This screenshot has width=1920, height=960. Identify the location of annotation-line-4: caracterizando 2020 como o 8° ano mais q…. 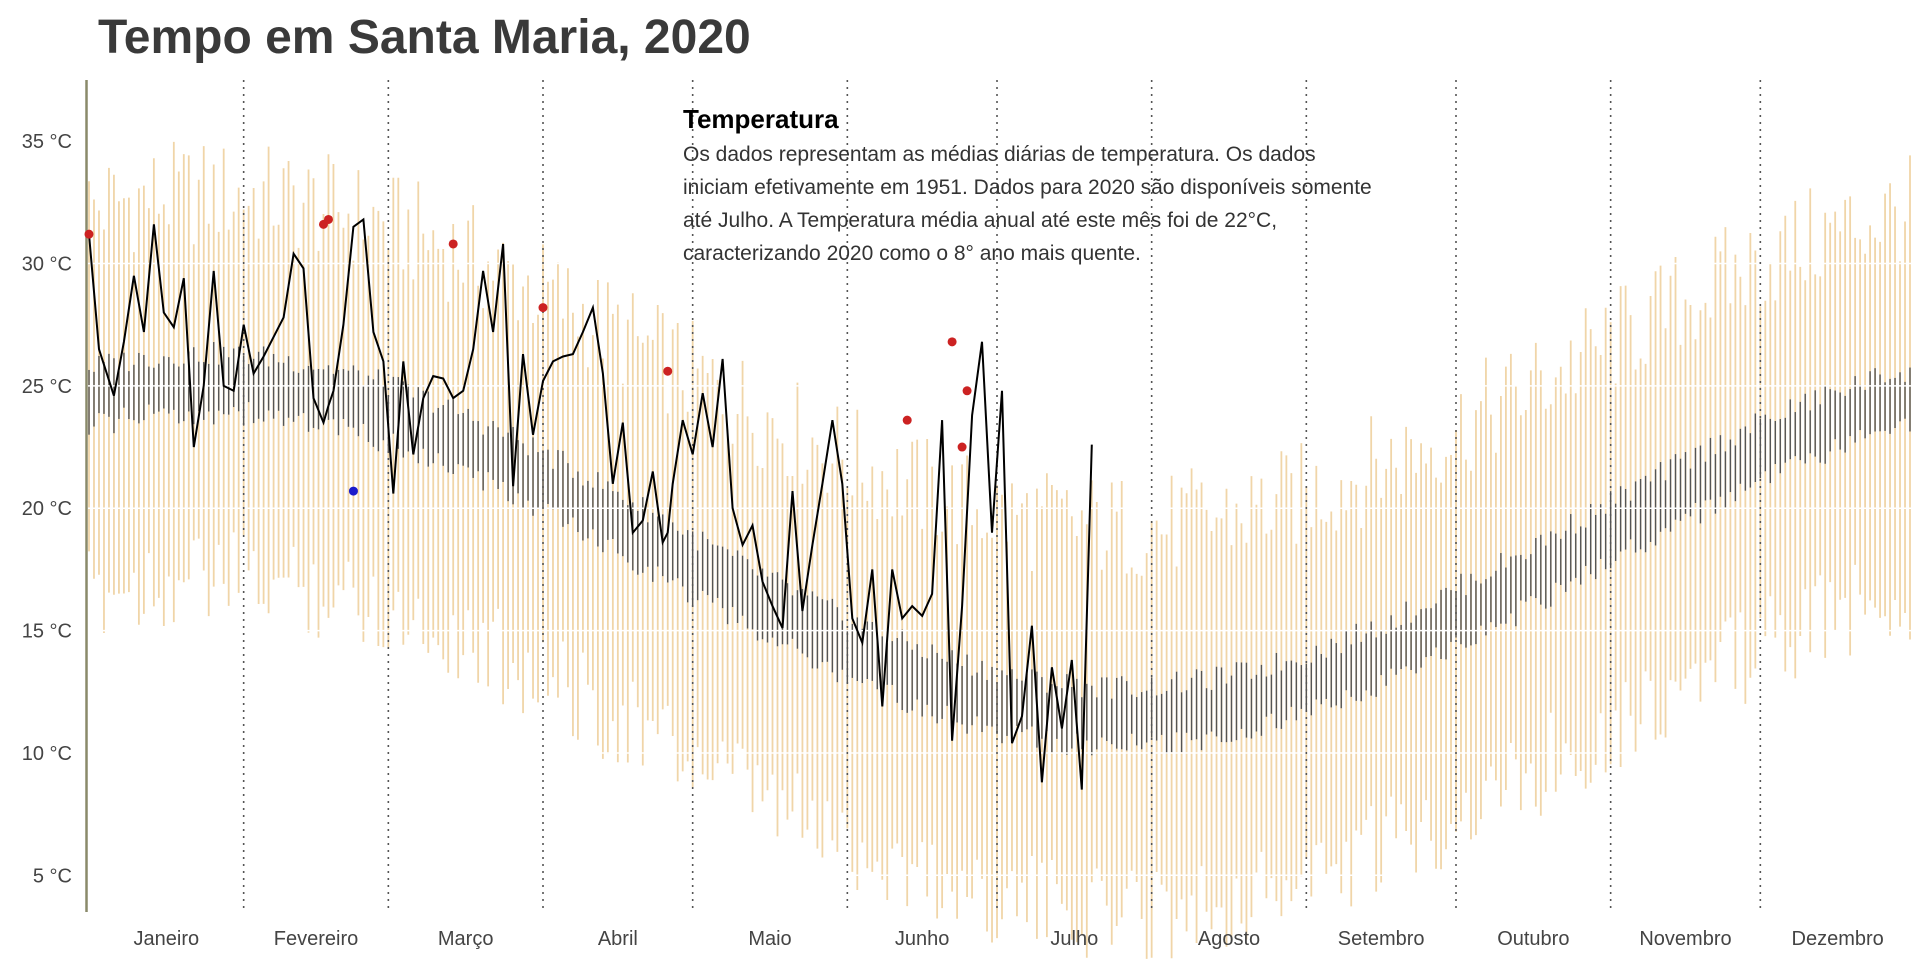
(912, 253).